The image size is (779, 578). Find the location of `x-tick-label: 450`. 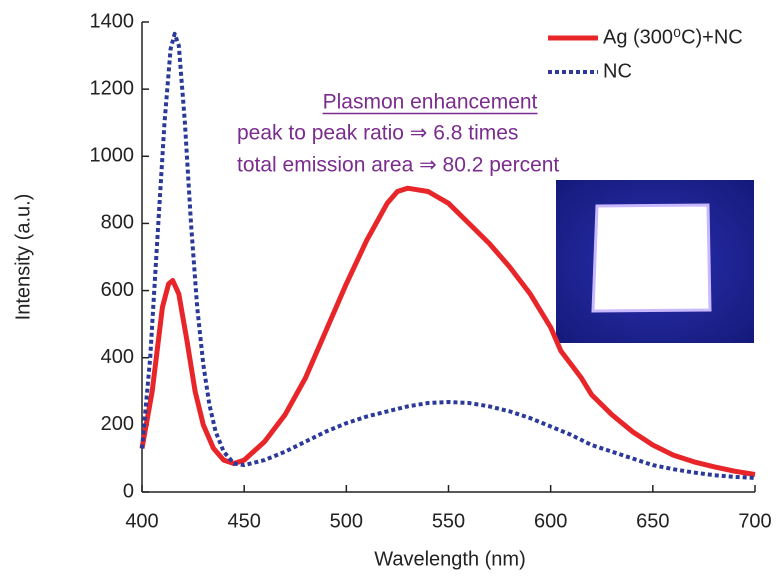

x-tick-label: 450 is located at coordinates (243, 521).